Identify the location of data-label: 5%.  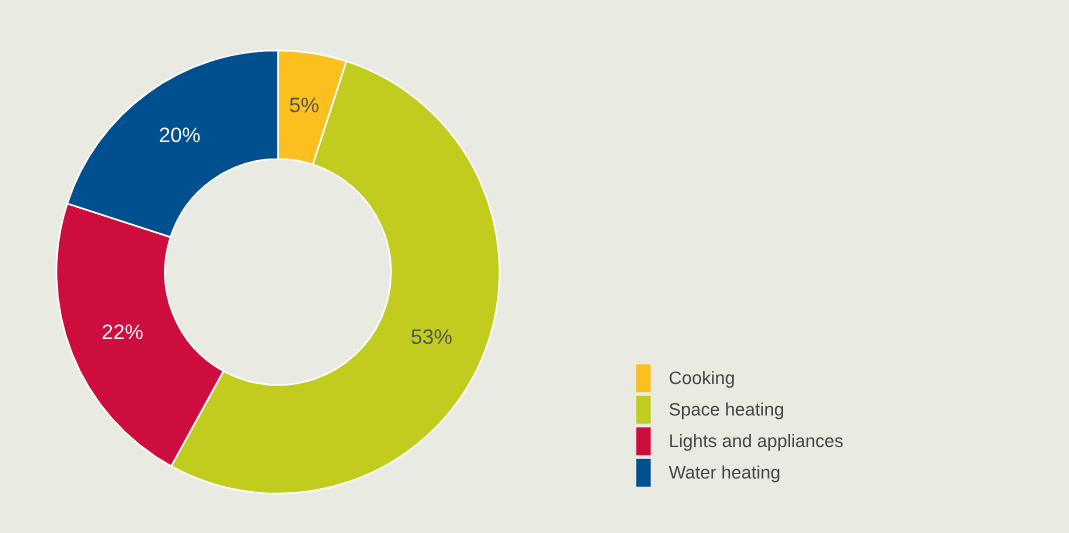
(304, 105).